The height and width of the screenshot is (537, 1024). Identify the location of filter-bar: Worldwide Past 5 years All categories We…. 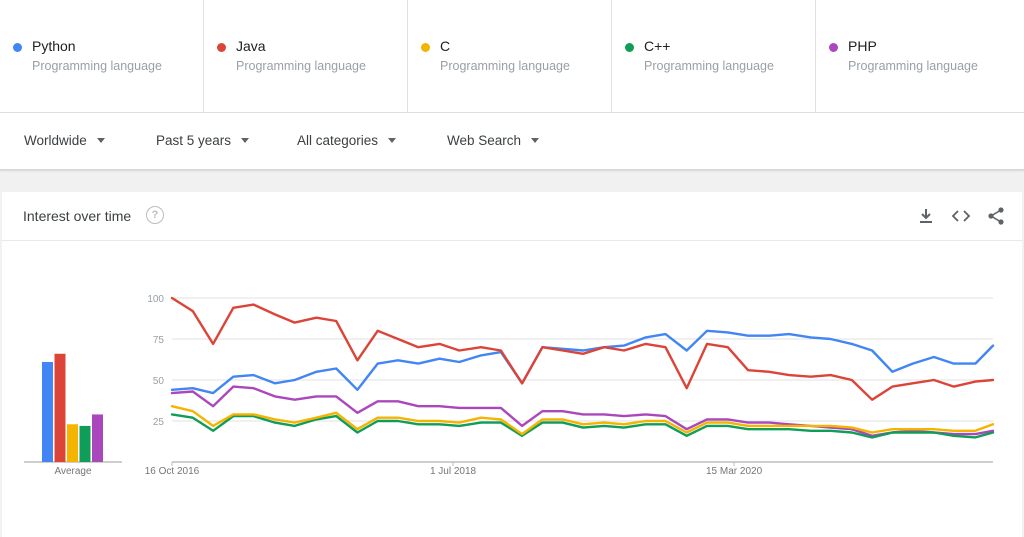
(512, 141).